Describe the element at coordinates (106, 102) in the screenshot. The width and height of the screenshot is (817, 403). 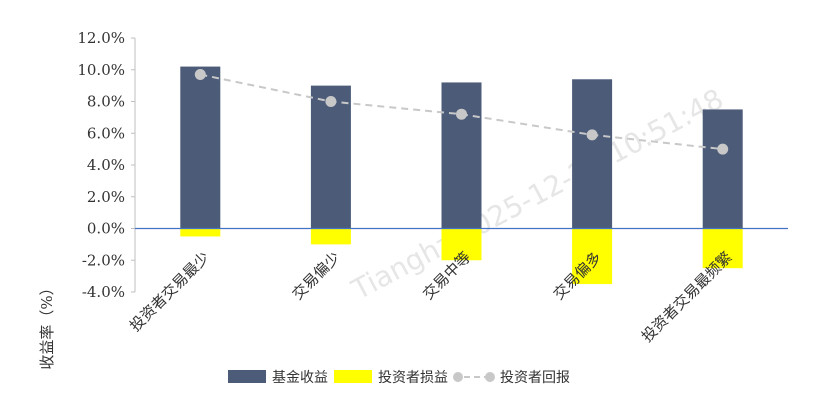
I see `y-tick-label: 8.0%` at that location.